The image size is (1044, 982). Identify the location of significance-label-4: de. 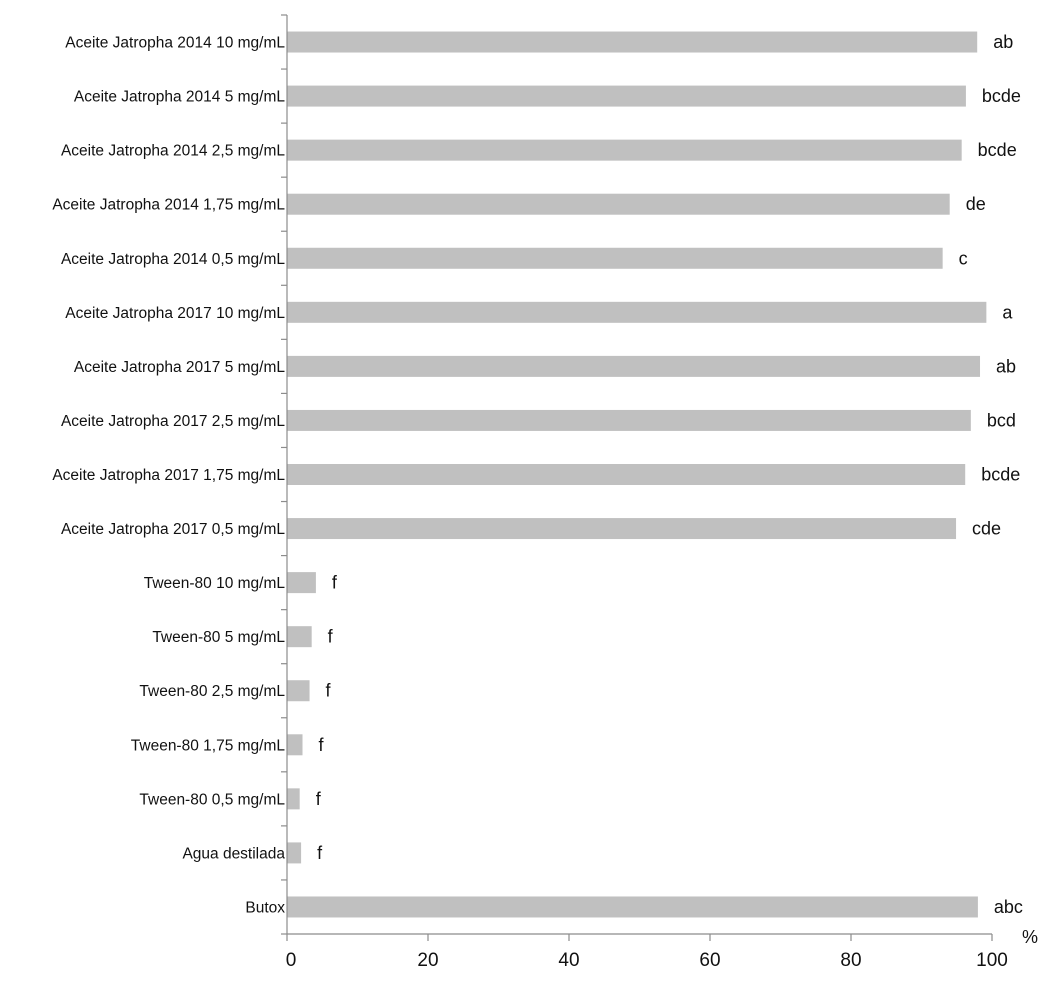
(976, 204).